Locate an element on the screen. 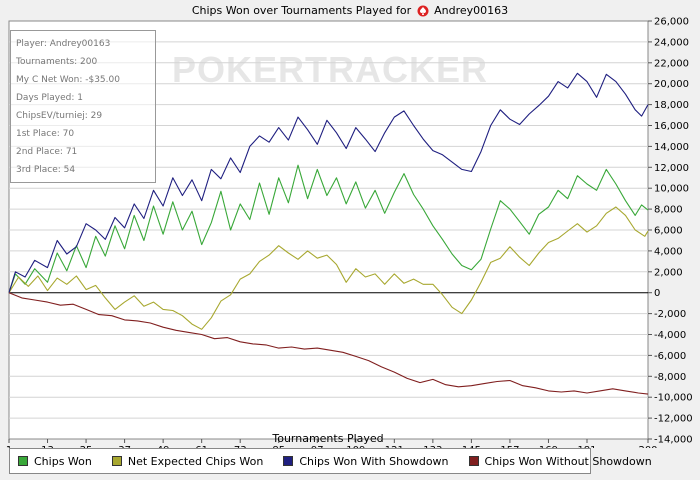  x-tick-label: 1 is located at coordinates (9, 446).